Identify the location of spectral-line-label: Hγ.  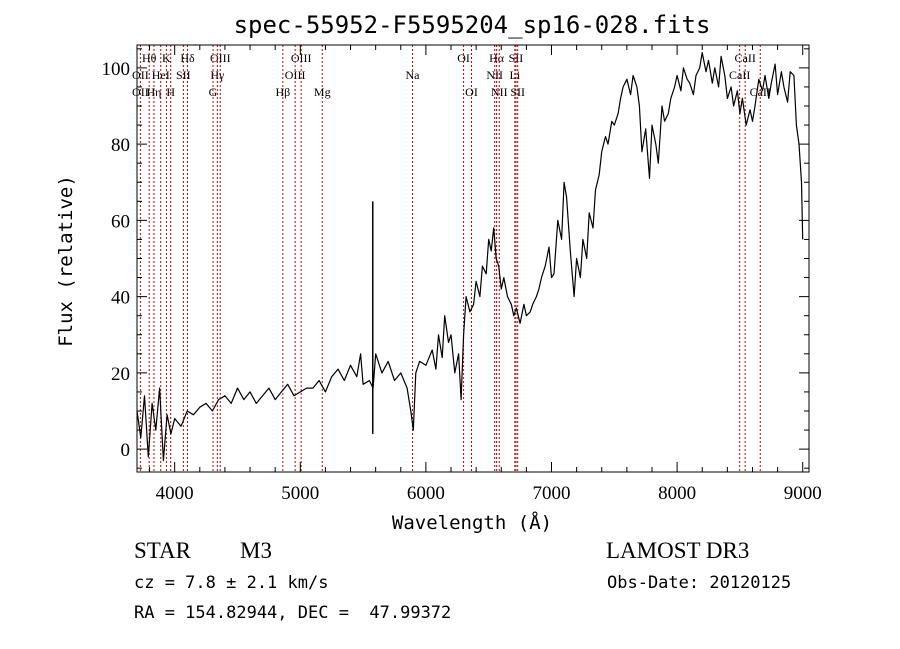
(217, 75).